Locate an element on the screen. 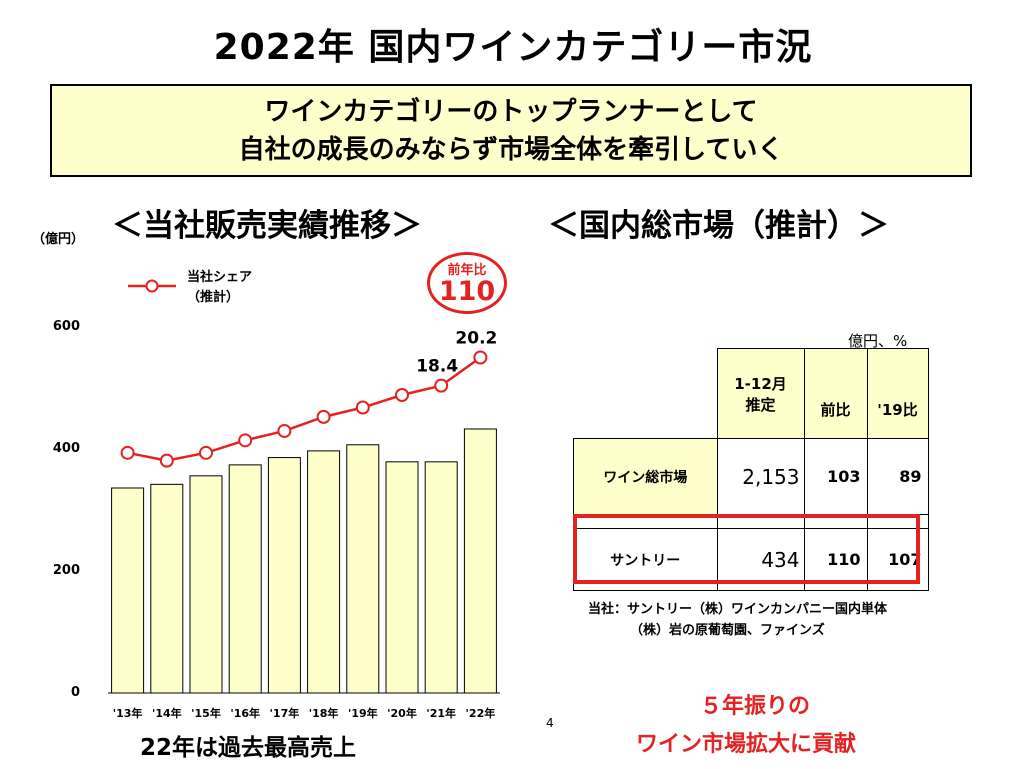  suntory-highlight-box is located at coordinates (746, 549).